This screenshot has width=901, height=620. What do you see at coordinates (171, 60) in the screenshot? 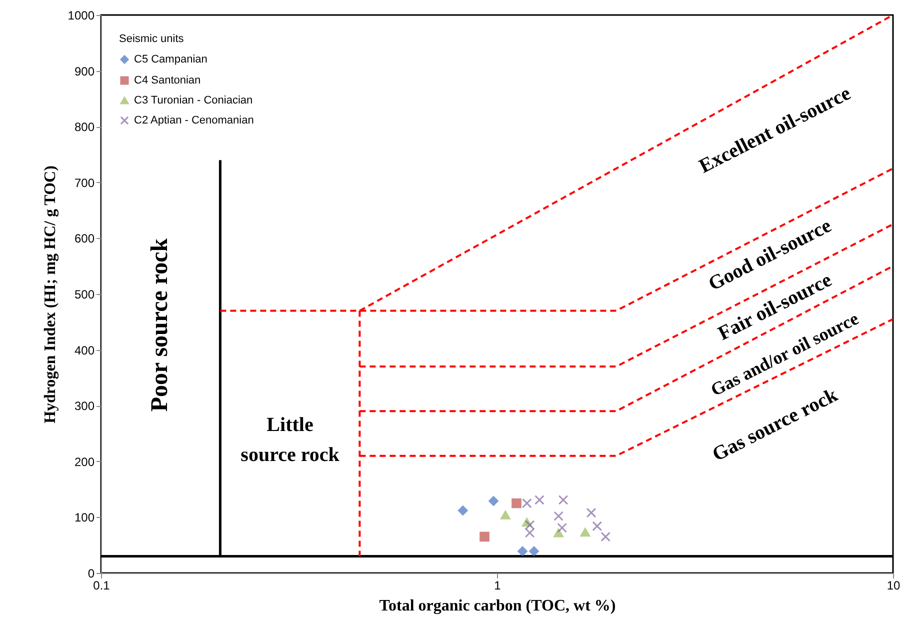
I see `legend-label: C5 Campanian` at bounding box center [171, 60].